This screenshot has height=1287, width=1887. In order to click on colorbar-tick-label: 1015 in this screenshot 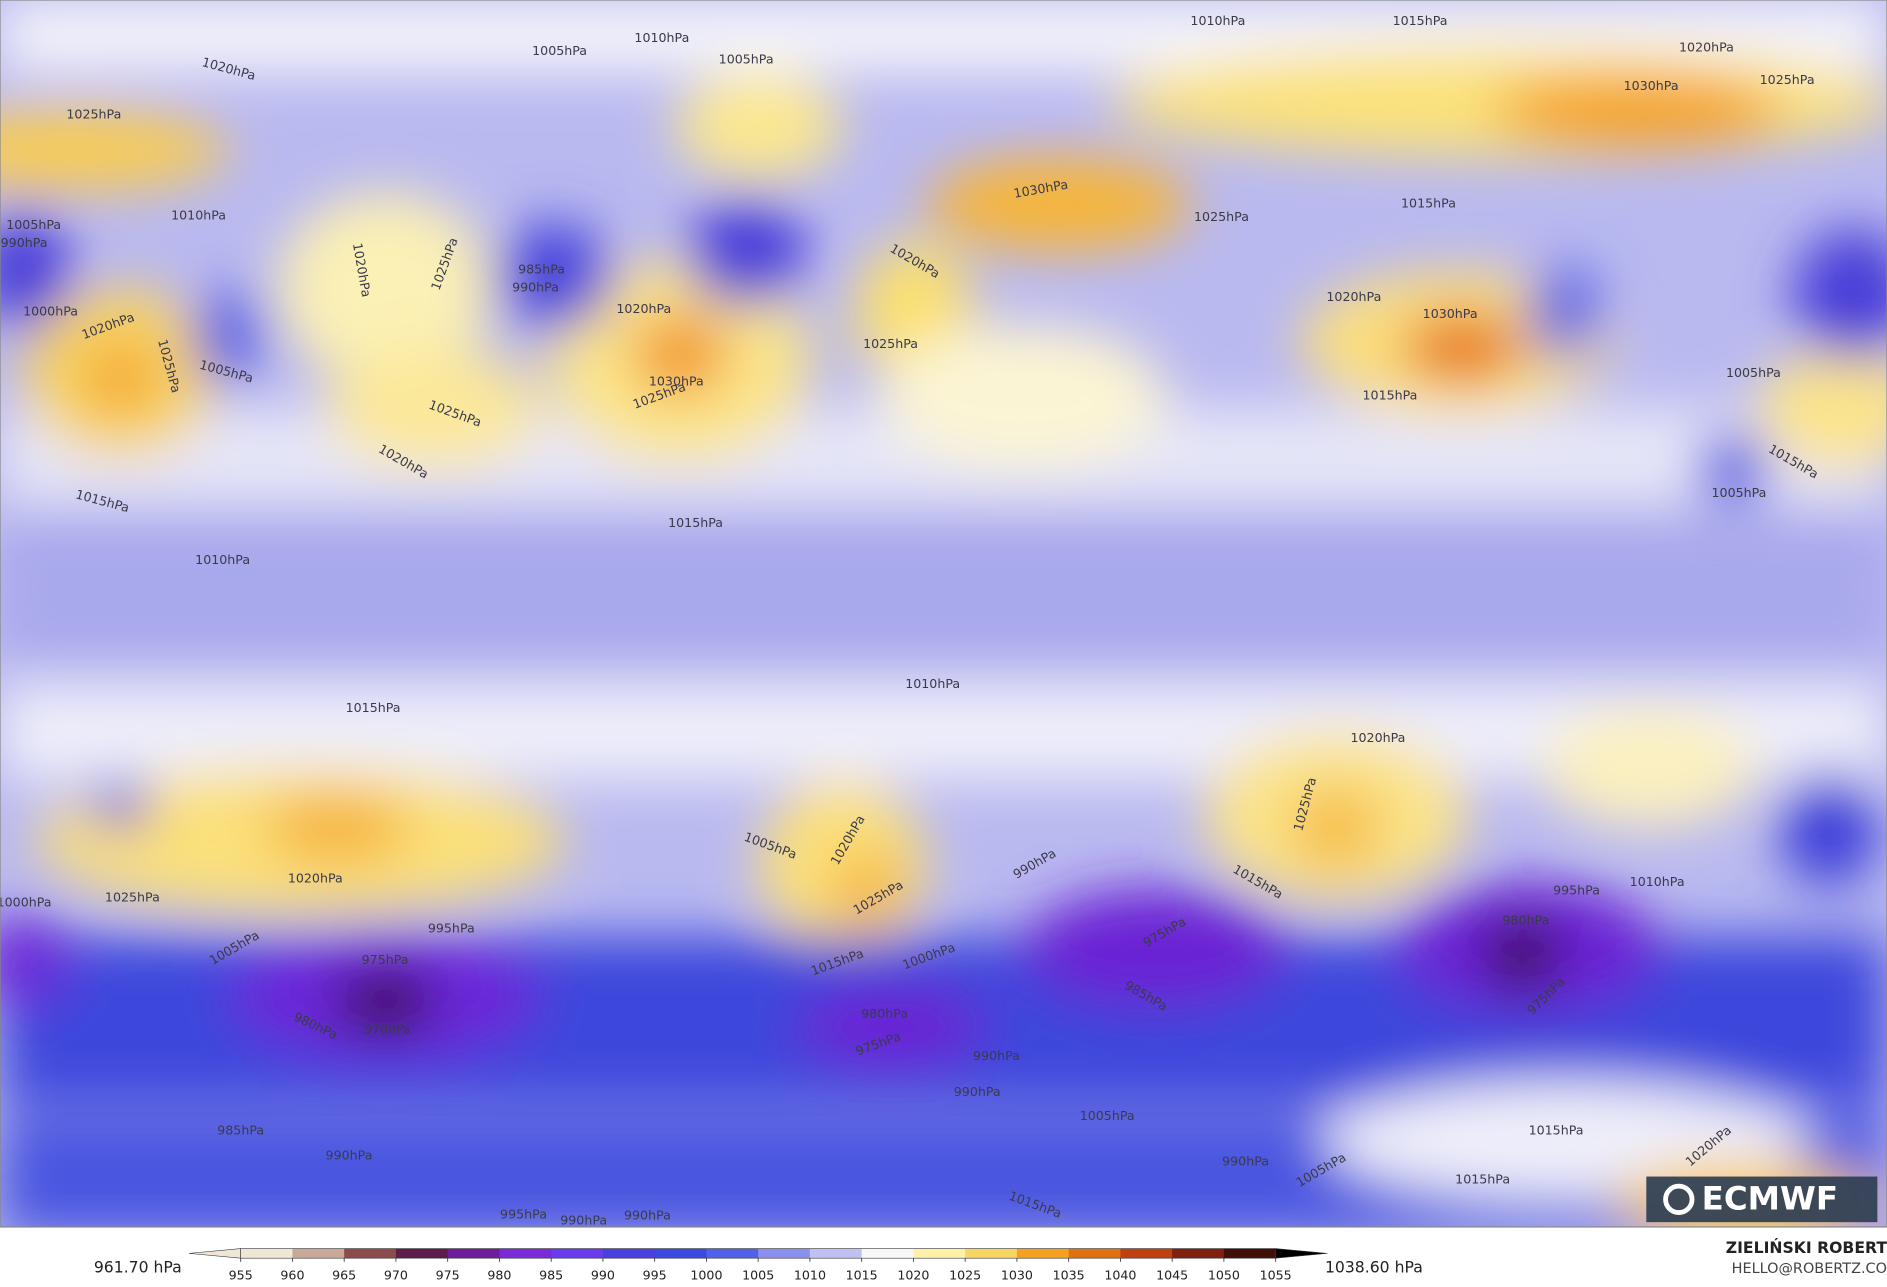, I will do `click(862, 1275)`.